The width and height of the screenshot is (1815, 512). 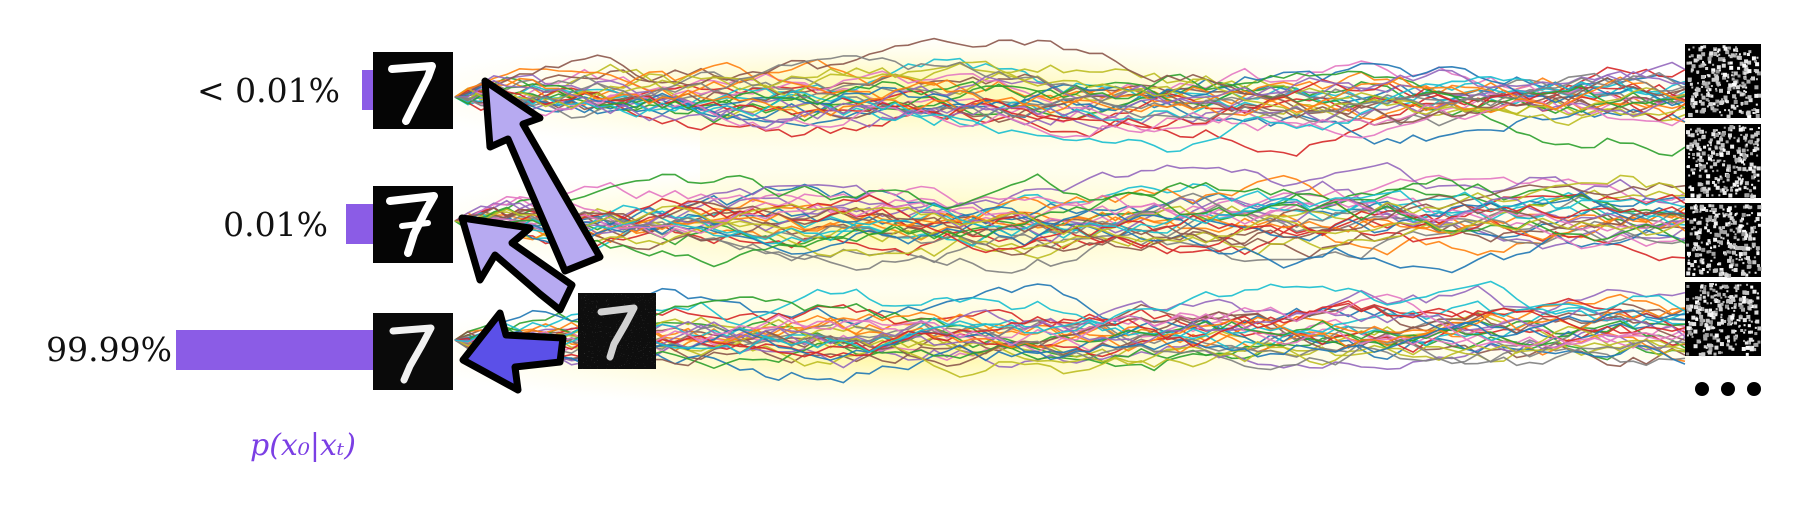 What do you see at coordinates (303, 445) in the screenshot?
I see `posterior-label: p(x₀|xₜ)` at bounding box center [303, 445].